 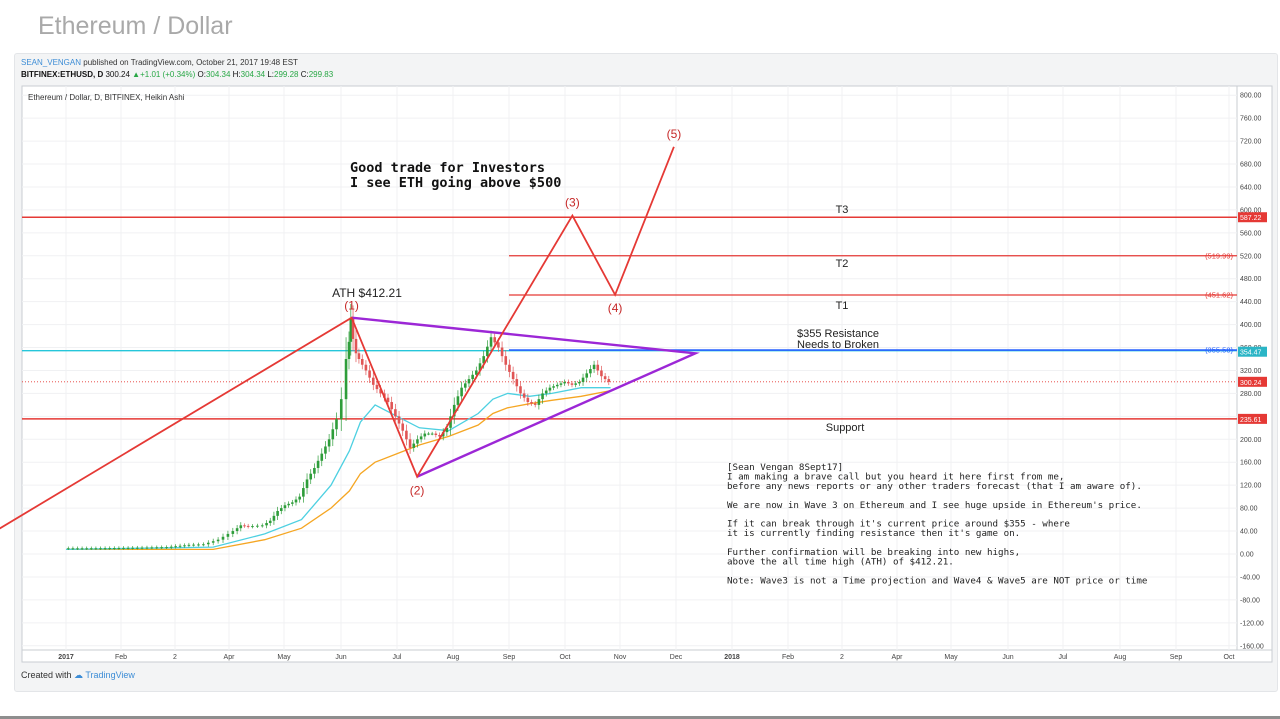 What do you see at coordinates (201, 74) in the screenshot?
I see `open-label: O:` at bounding box center [201, 74].